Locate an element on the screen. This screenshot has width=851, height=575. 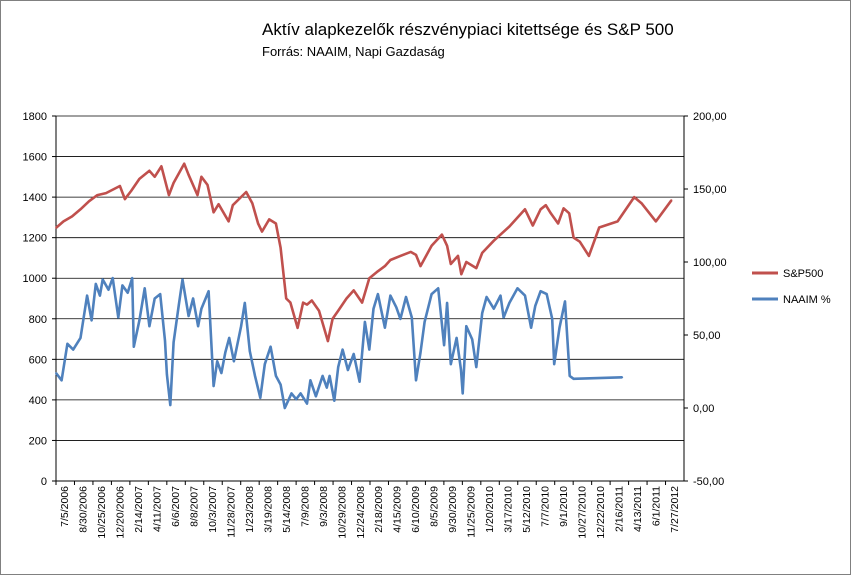
x-tick-label: 10/27/2010 is located at coordinates (582, 512).